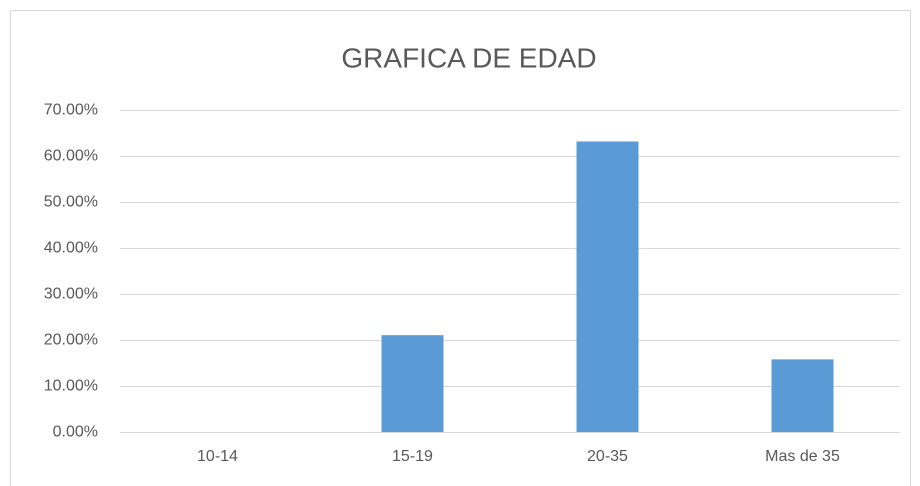 This screenshot has width=920, height=486. I want to click on x-tick-label: 10-14, so click(217, 456).